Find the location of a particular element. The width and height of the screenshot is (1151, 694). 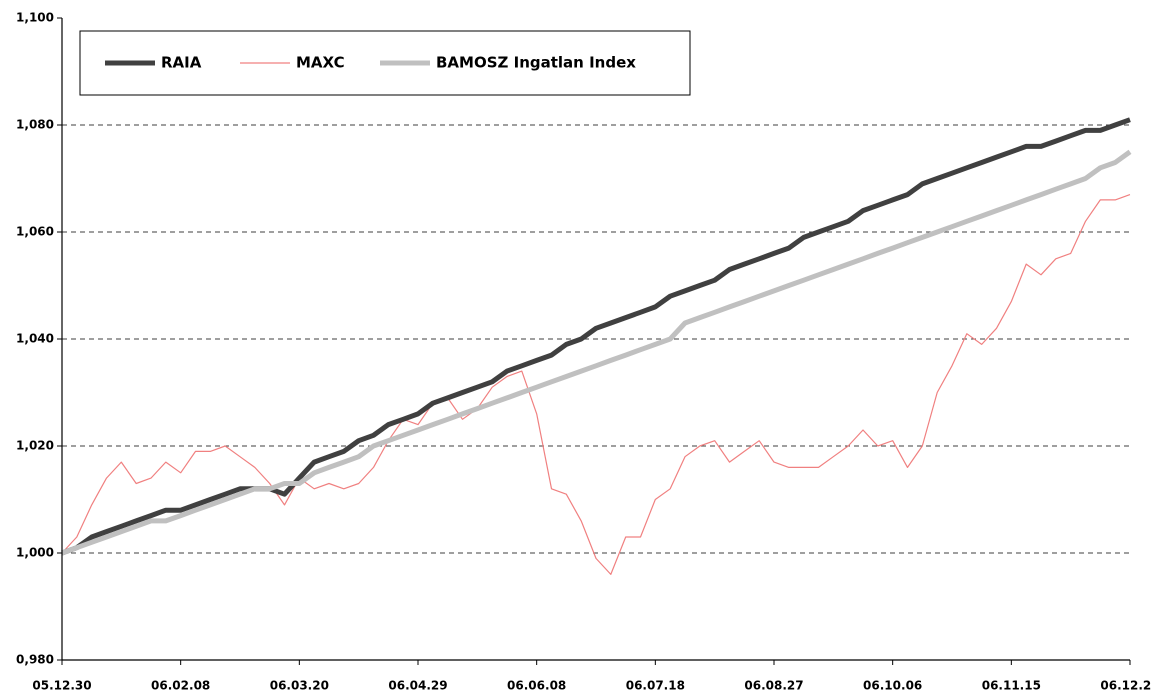

x-tick-label: 06.12.25 is located at coordinates (1125, 686).